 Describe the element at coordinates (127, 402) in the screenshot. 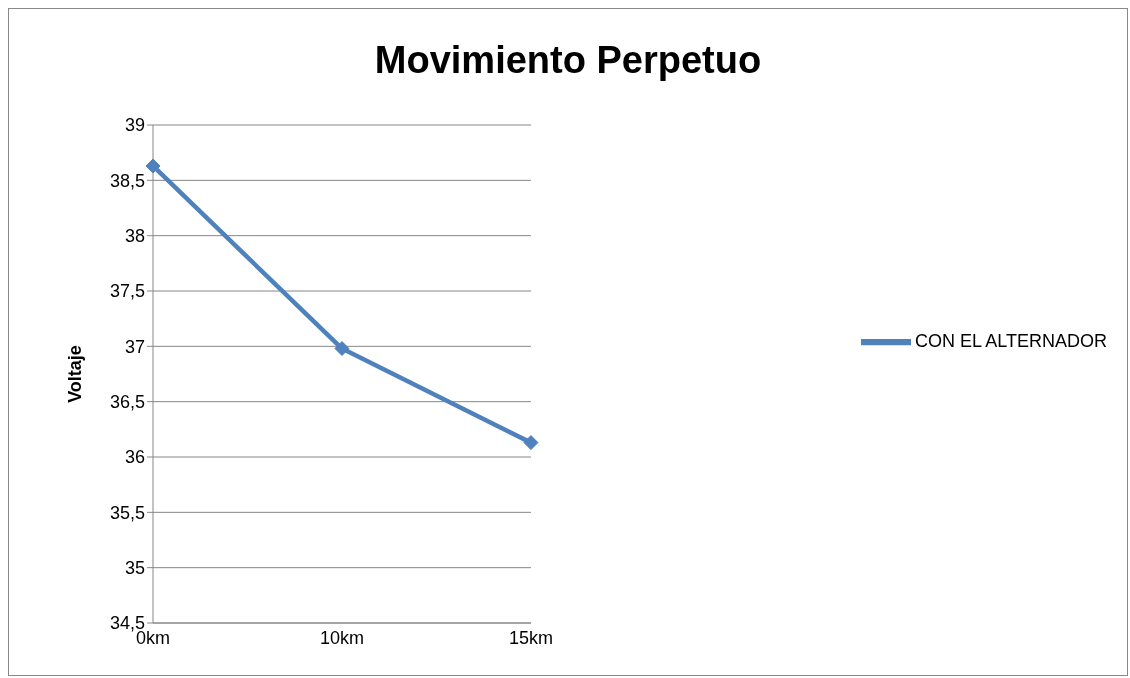

I see `y-tick-label: 36,5` at that location.